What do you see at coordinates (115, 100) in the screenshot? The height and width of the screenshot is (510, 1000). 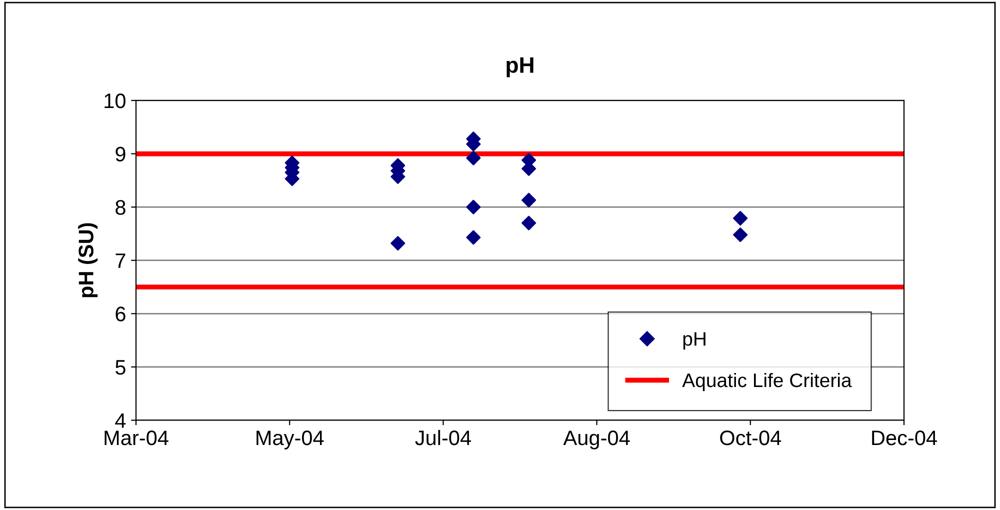 I see `y-tick-label: 10` at bounding box center [115, 100].